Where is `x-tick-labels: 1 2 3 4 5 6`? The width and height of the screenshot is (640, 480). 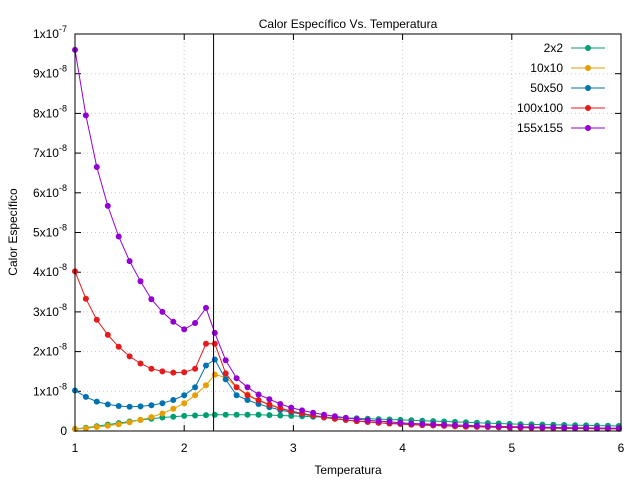
x-tick-labels: 1 2 3 4 5 6 is located at coordinates (348, 448).